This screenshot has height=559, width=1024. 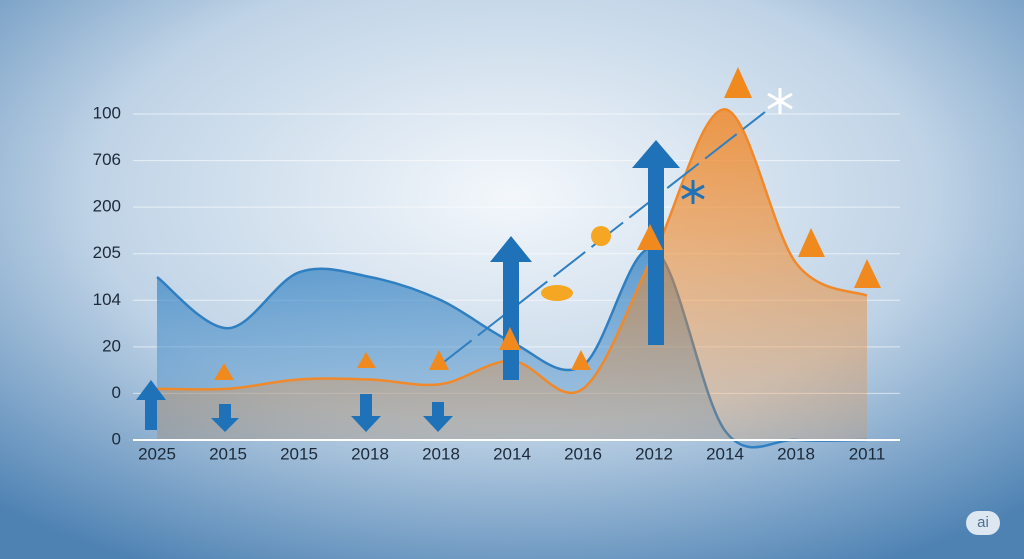 What do you see at coordinates (107, 159) in the screenshot?
I see `y-tick-label: 706` at bounding box center [107, 159].